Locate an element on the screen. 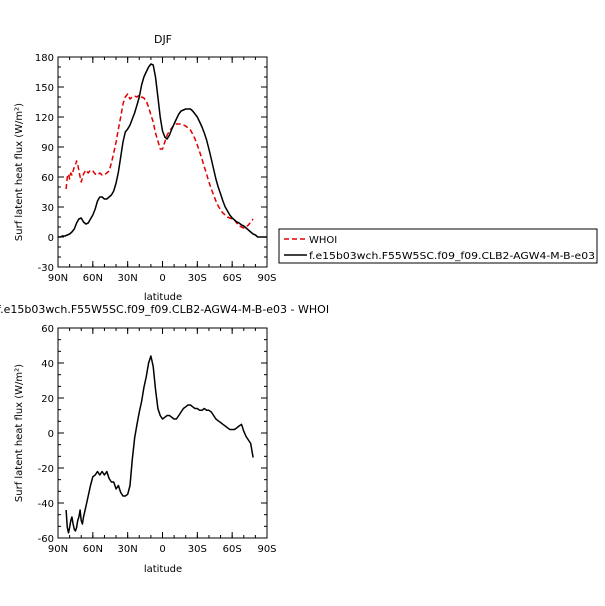 This screenshot has width=605, height=606. bottom-panel-series-line-difference is located at coordinates (159, 444).